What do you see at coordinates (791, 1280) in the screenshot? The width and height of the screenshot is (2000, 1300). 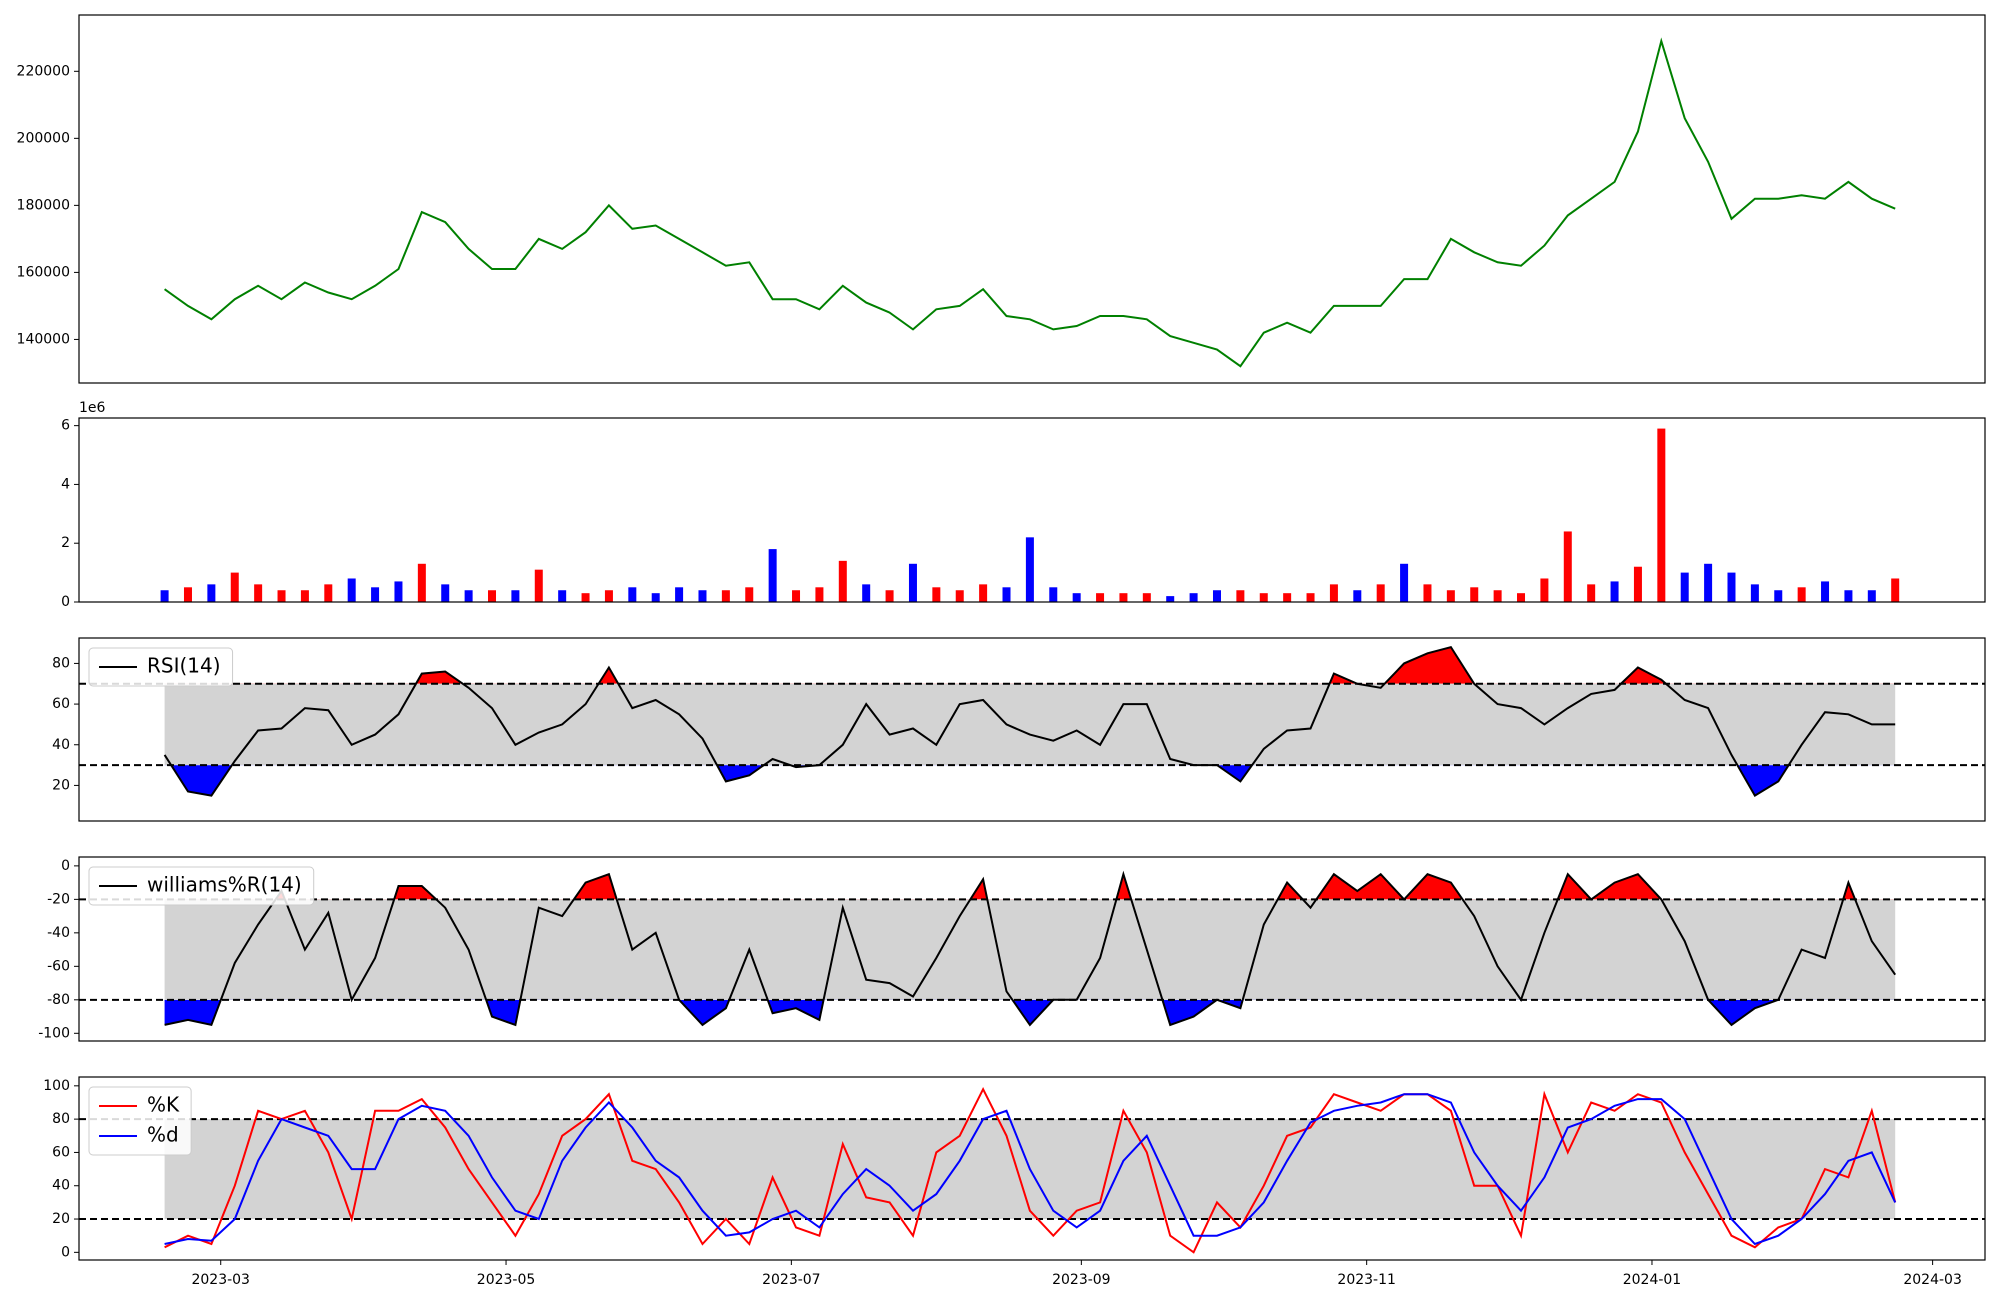 I see `x-tick-label: 2023-07` at bounding box center [791, 1280].